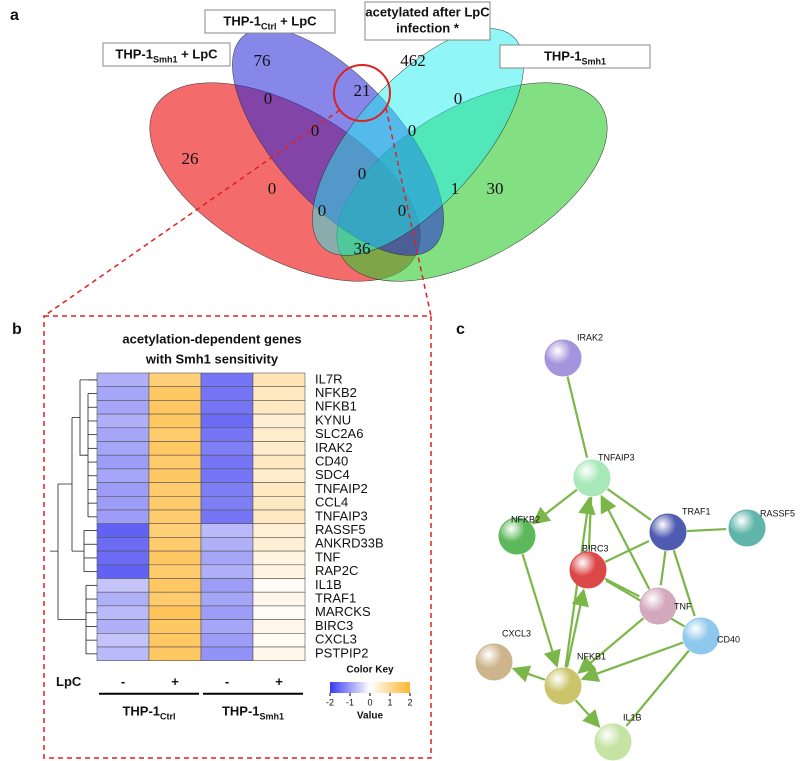 Image resolution: width=800 pixels, height=761 pixels. I want to click on gene-label: TRAF1, so click(335, 597).